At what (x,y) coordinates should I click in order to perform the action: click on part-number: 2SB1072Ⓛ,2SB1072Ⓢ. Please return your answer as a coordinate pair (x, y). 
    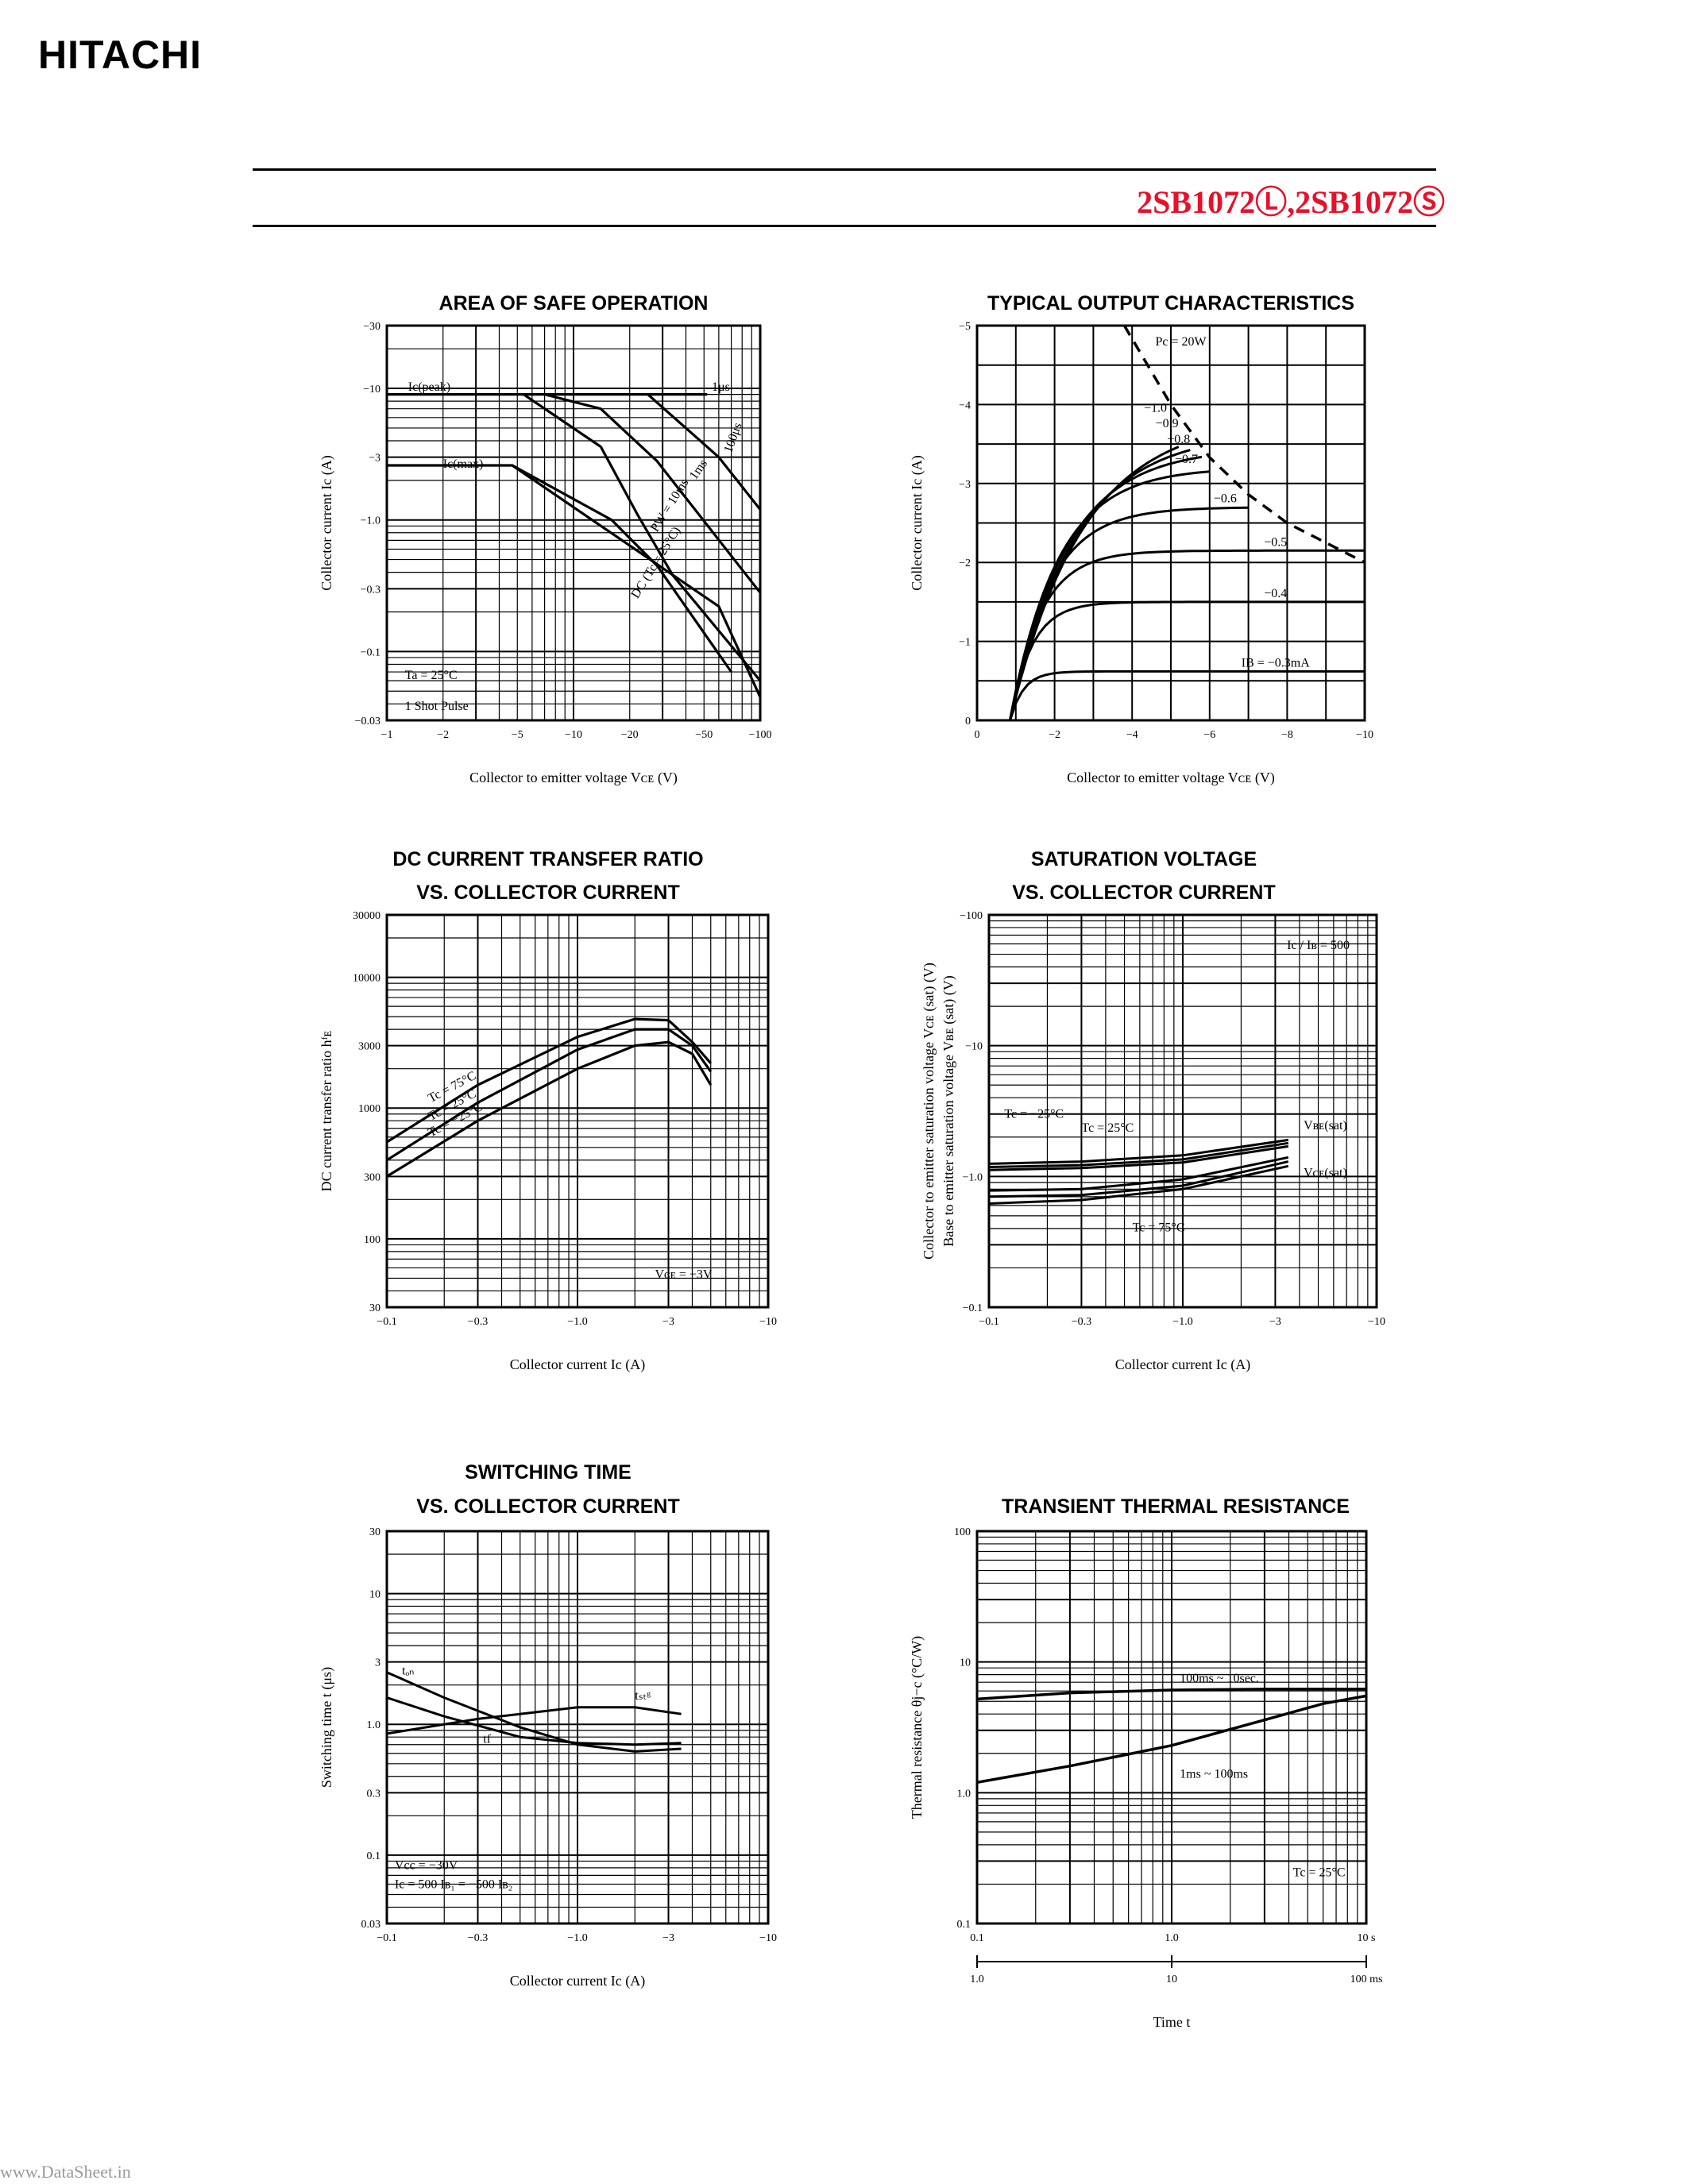
    Looking at the image, I should click on (1291, 202).